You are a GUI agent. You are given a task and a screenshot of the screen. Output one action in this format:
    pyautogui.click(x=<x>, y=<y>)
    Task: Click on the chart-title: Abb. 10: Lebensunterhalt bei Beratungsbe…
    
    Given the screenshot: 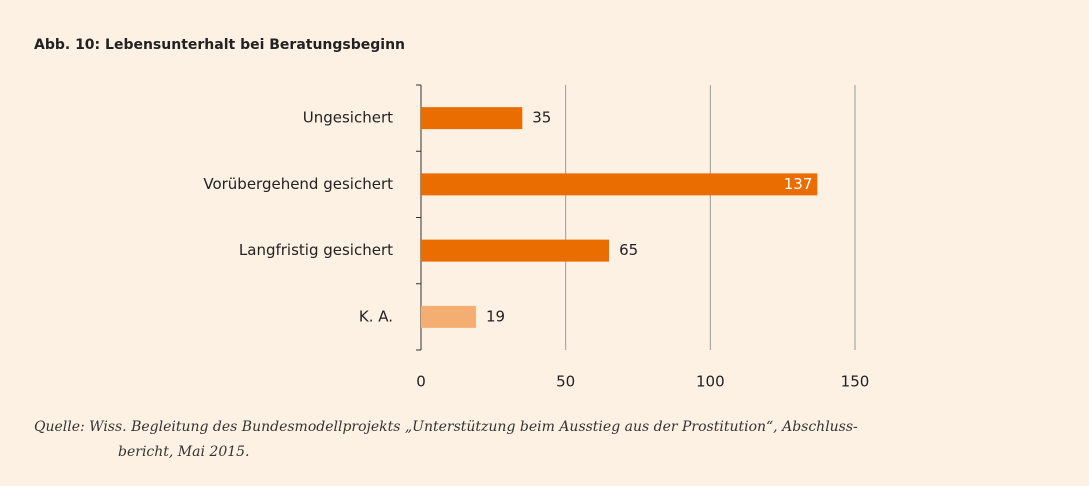 What is the action you would take?
    pyautogui.click(x=219, y=45)
    